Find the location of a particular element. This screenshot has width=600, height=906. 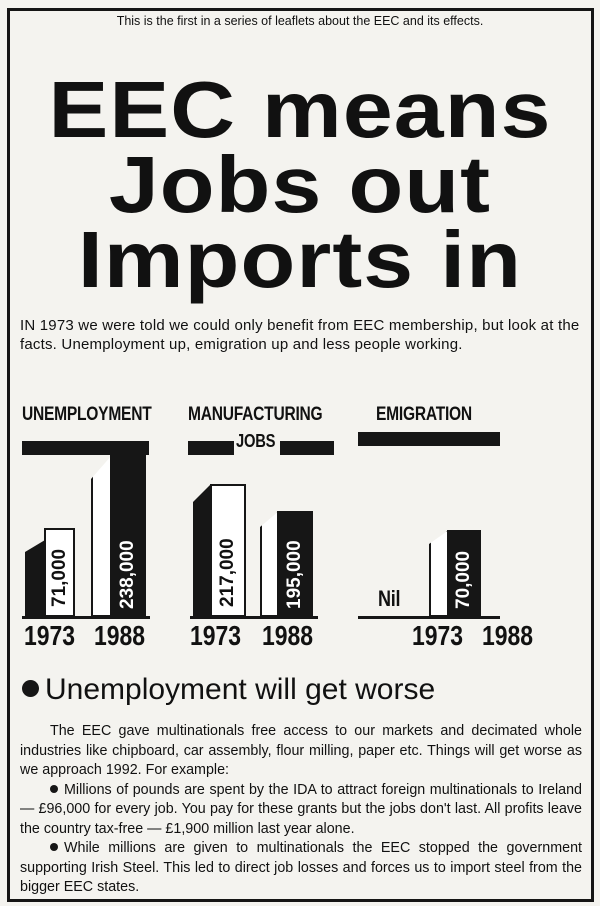

chart-title: EMIGRATION is located at coordinates (424, 414).